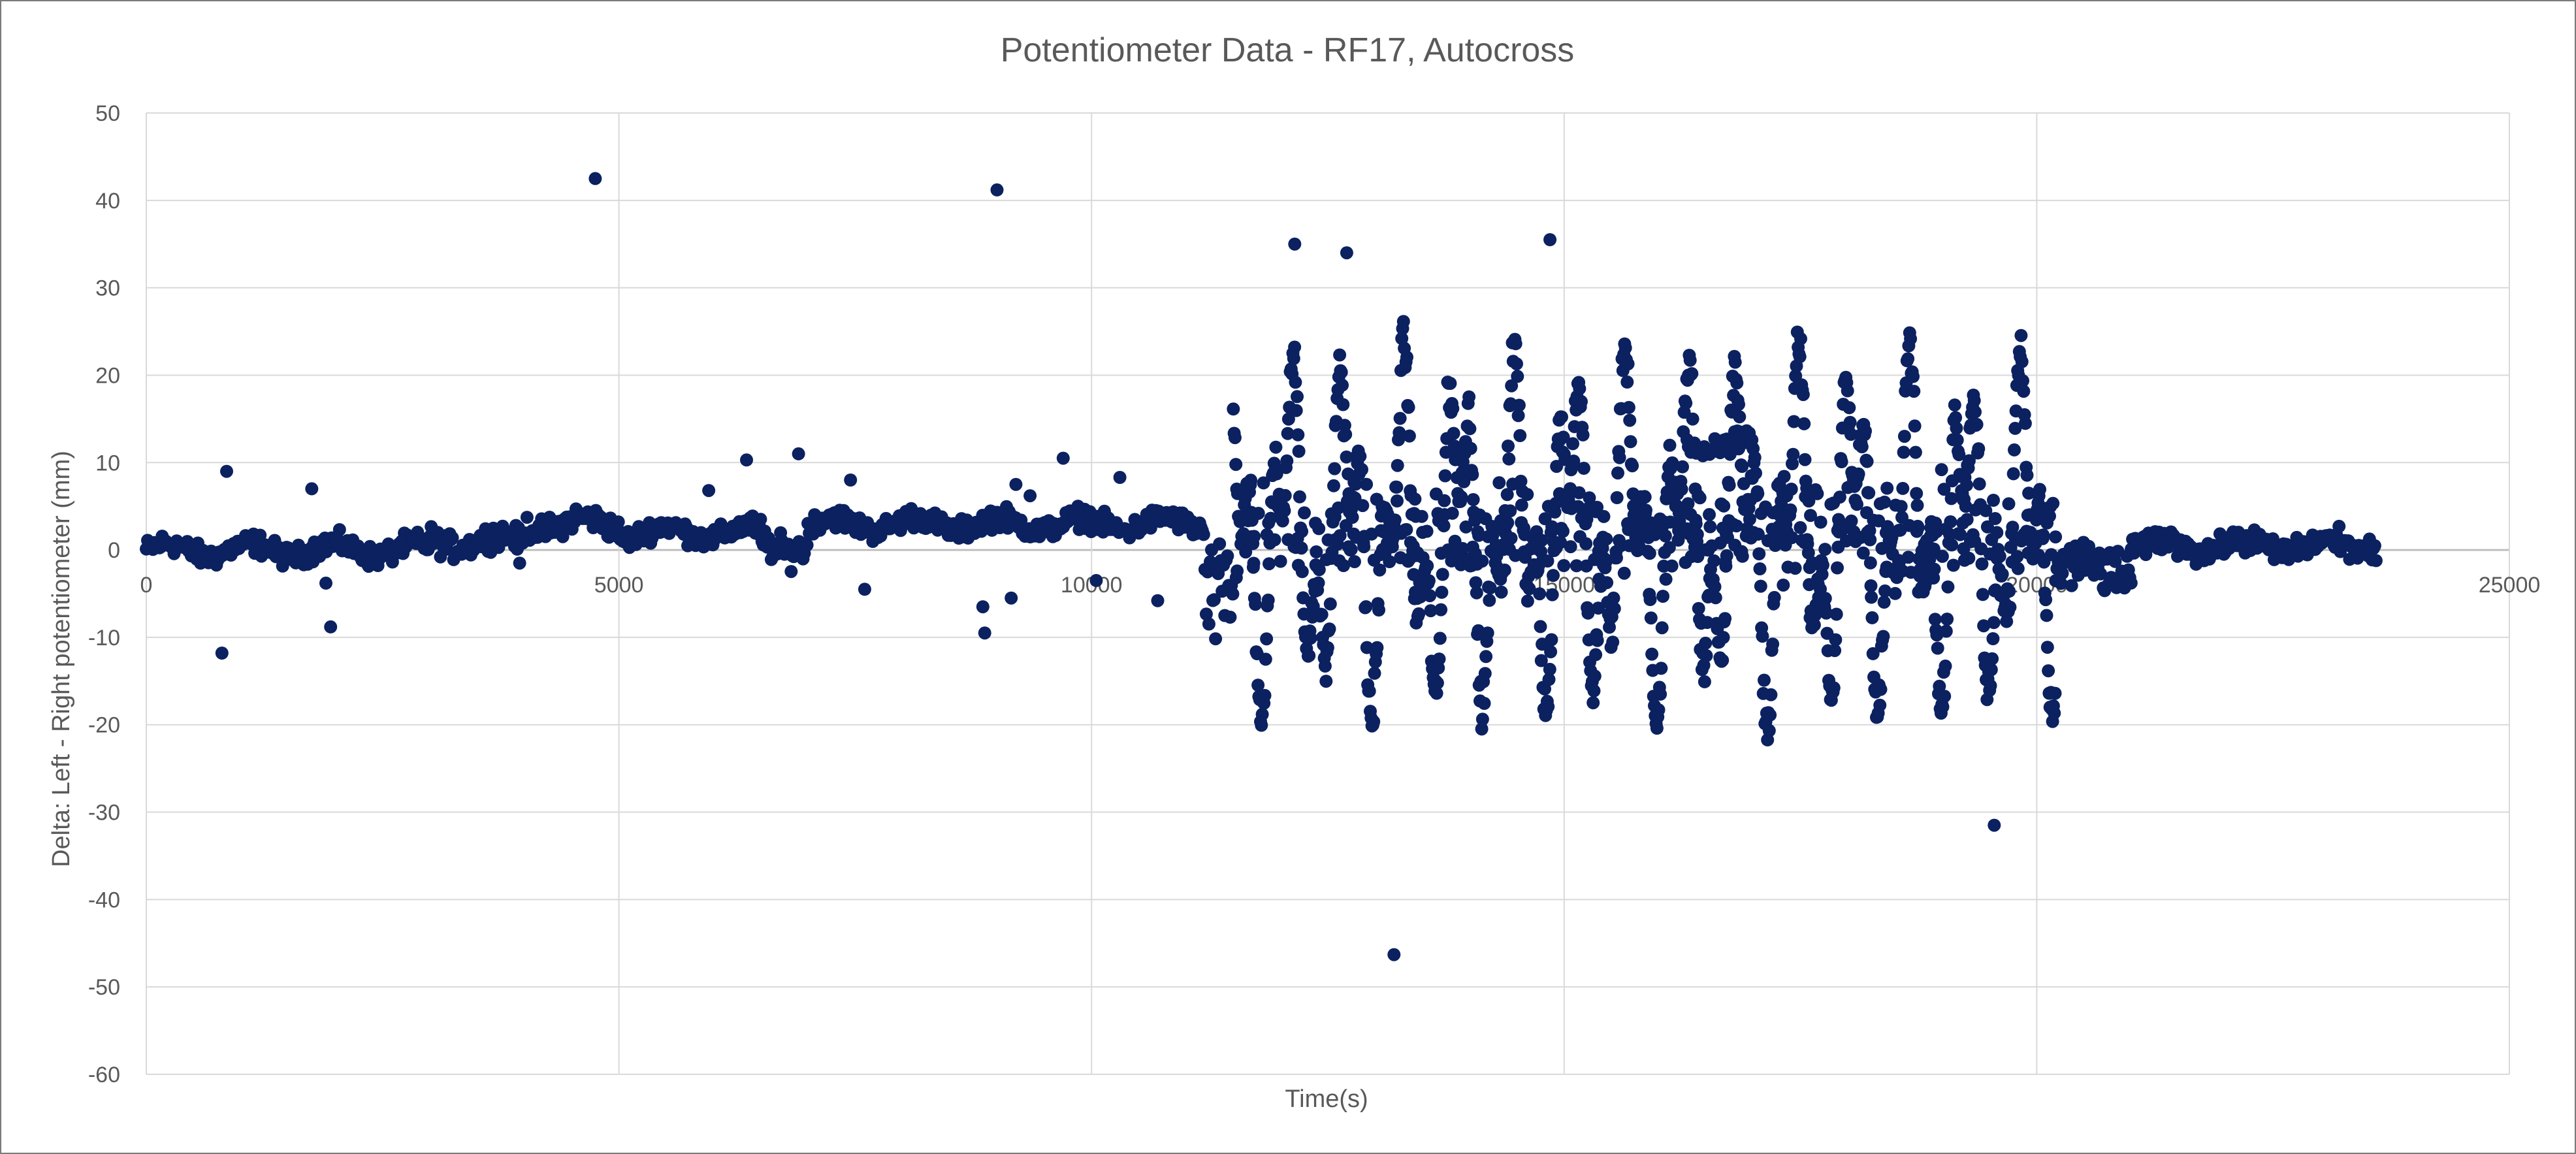  Describe the element at coordinates (1288, 50) in the screenshot. I see `chart-title: Potentiometer Data - RF17, Autocross` at that location.